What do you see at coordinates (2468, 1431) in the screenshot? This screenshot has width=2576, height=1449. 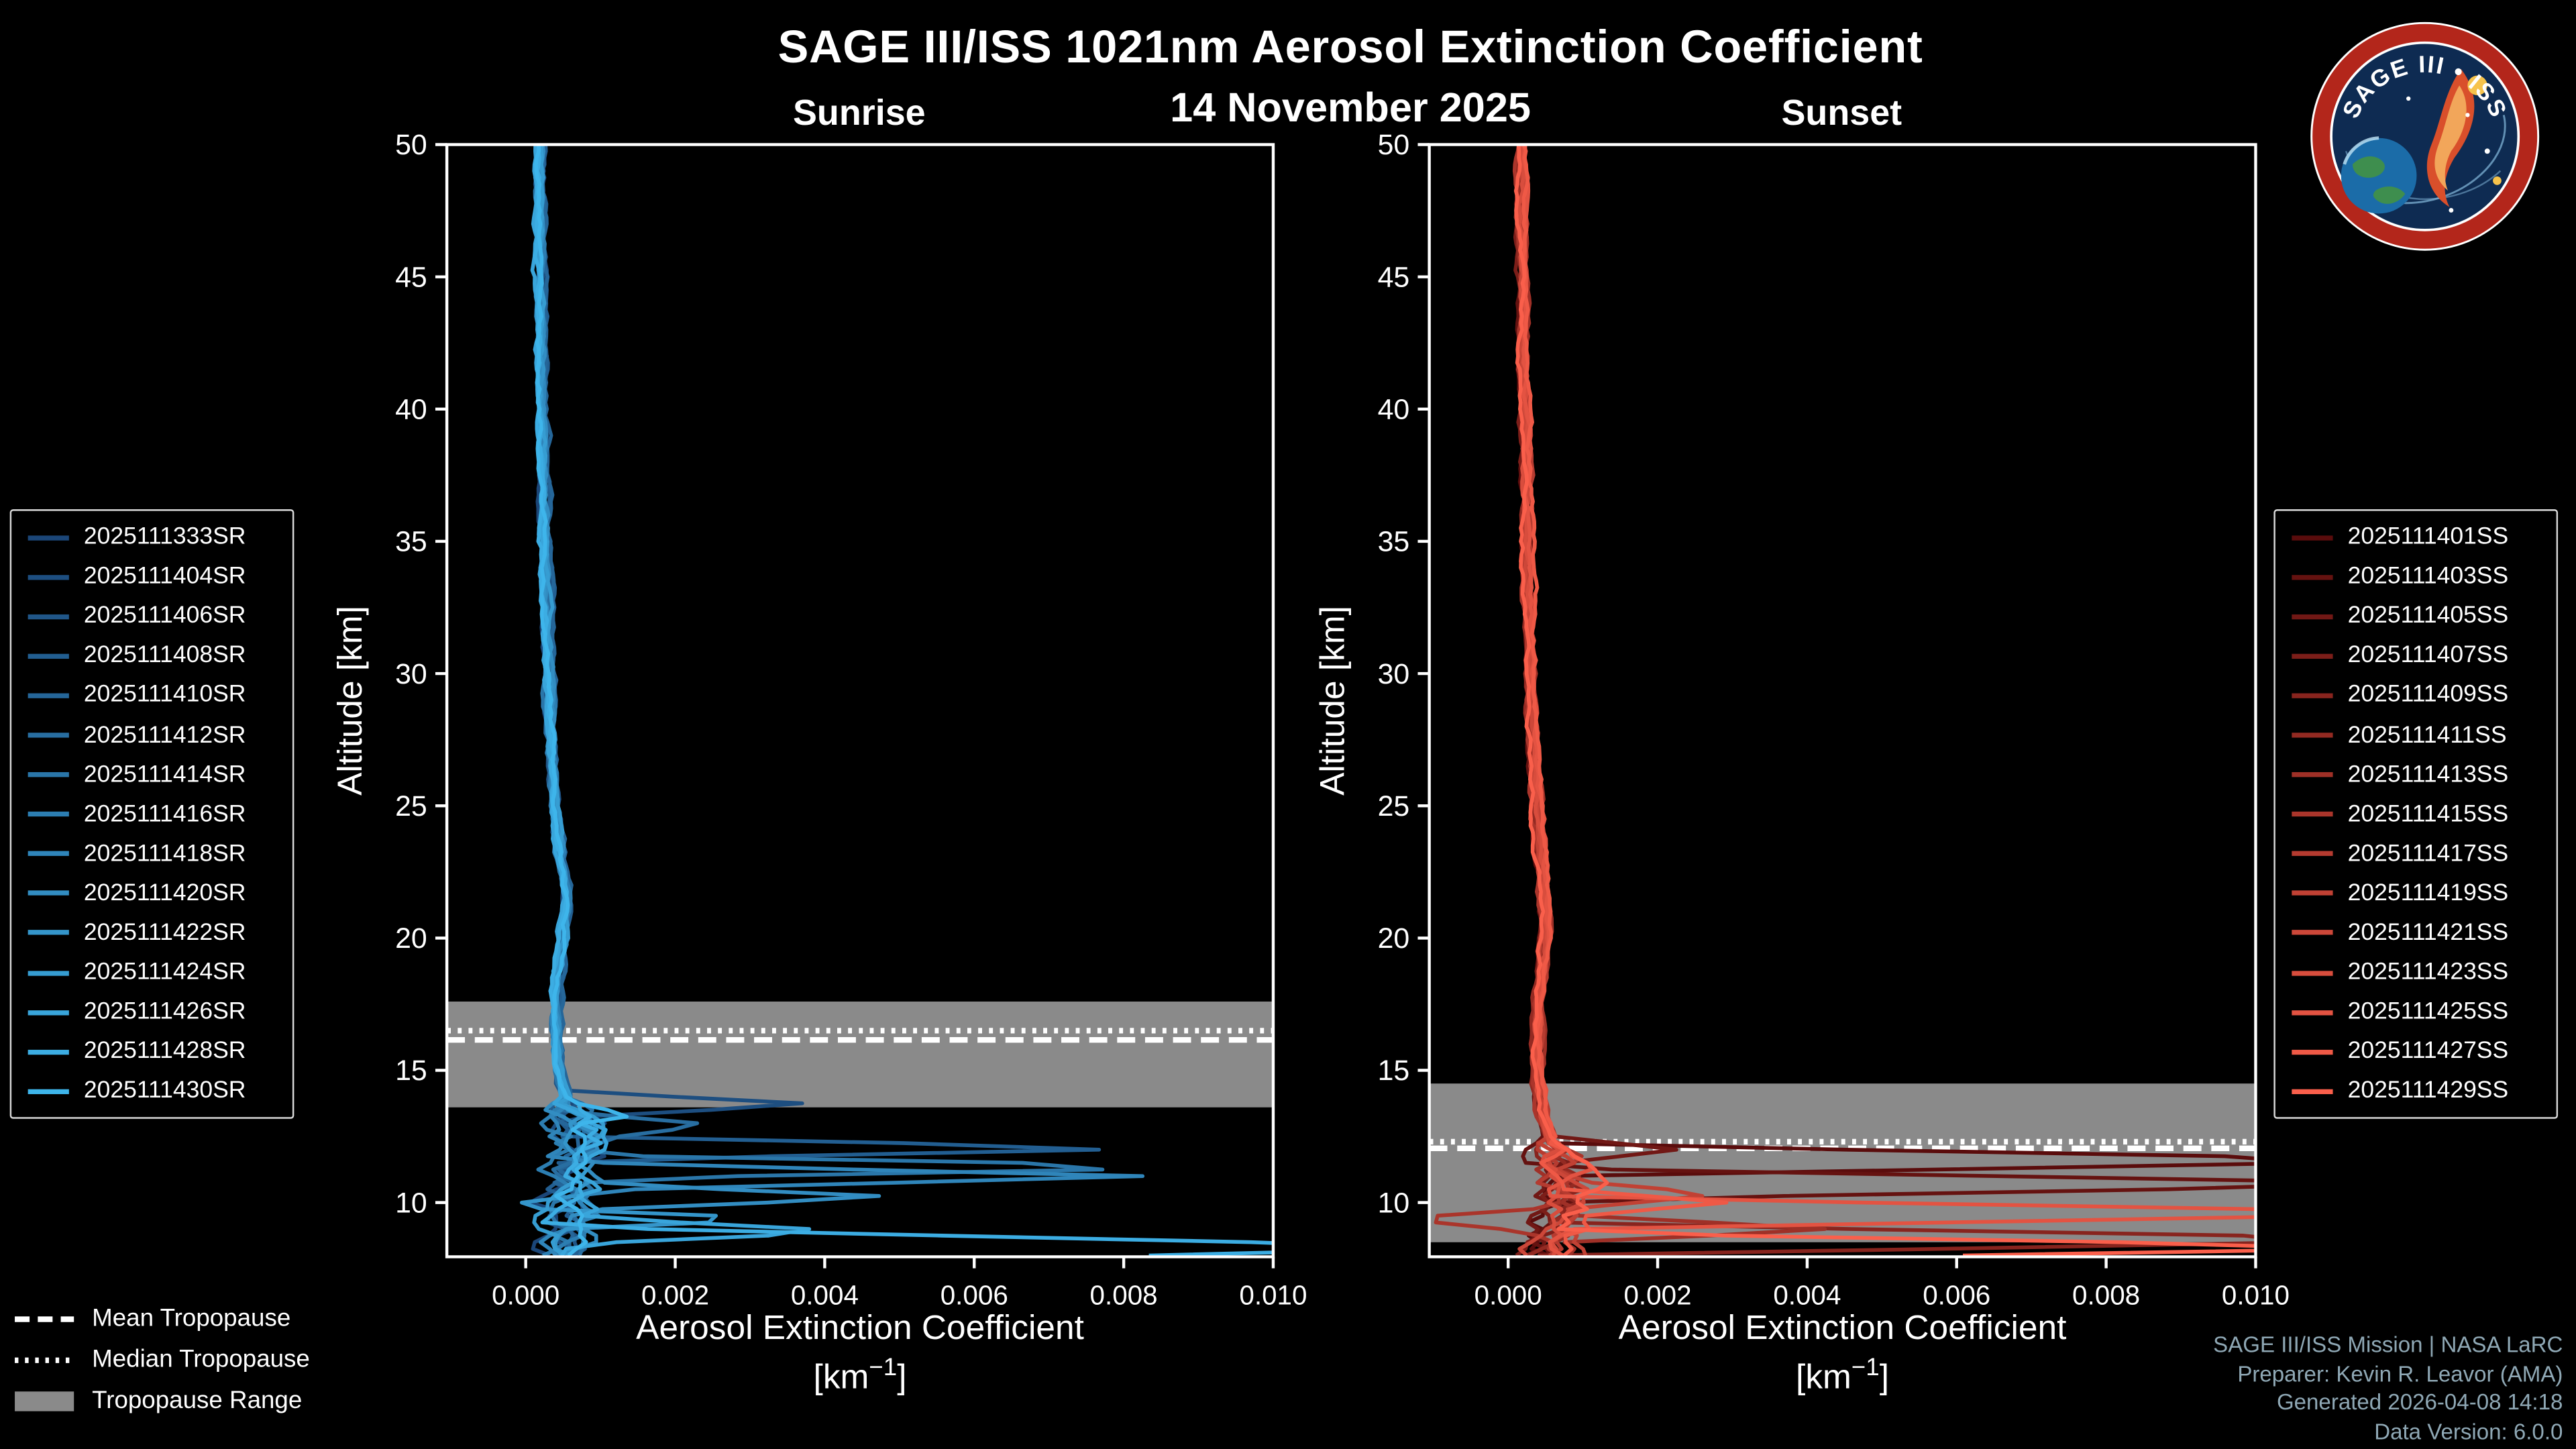 I see `attribution-data-version: Data Version: 6.0.0` at bounding box center [2468, 1431].